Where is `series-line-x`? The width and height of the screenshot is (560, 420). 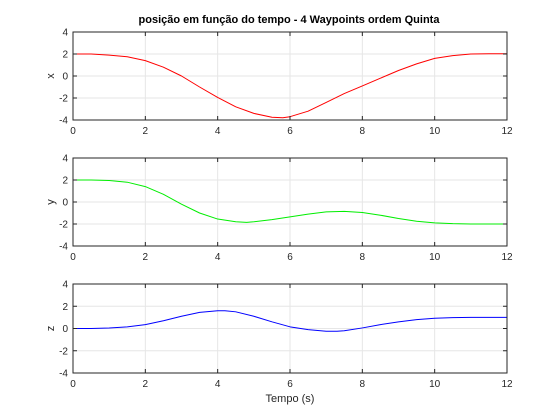
series-line-x is located at coordinates (290, 86).